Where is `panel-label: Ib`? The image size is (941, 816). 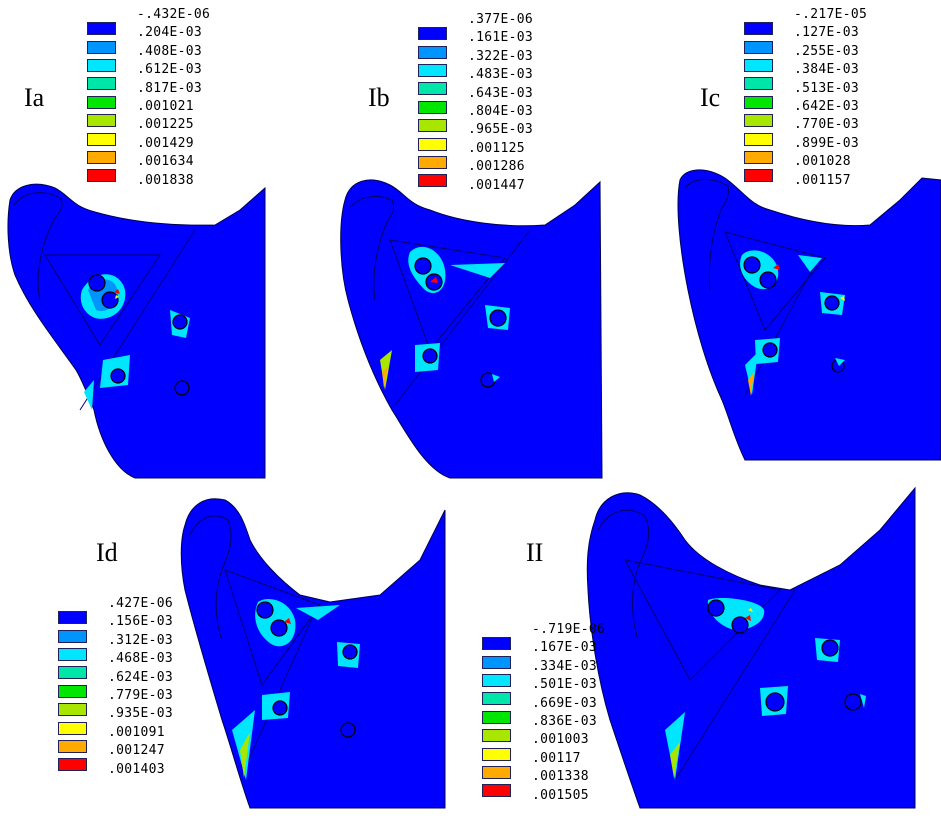 panel-label: Ib is located at coordinates (379, 97).